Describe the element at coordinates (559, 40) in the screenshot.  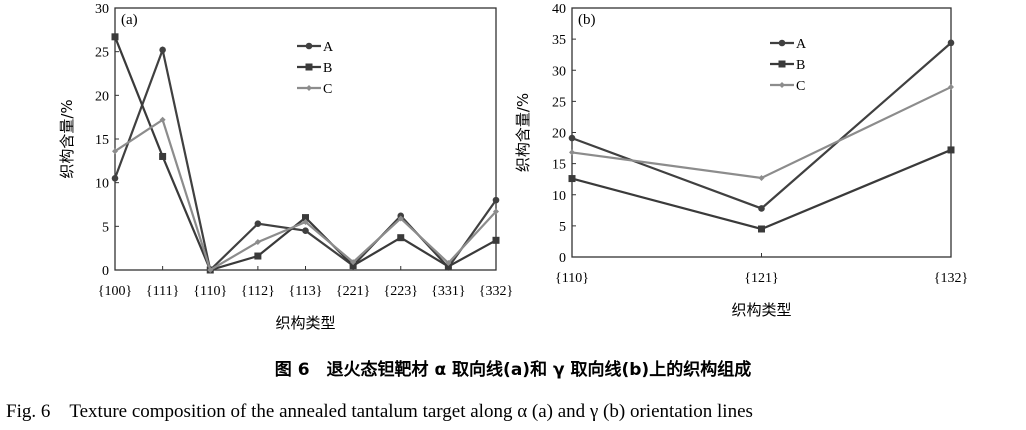
I see `y-tick-label: 35` at that location.